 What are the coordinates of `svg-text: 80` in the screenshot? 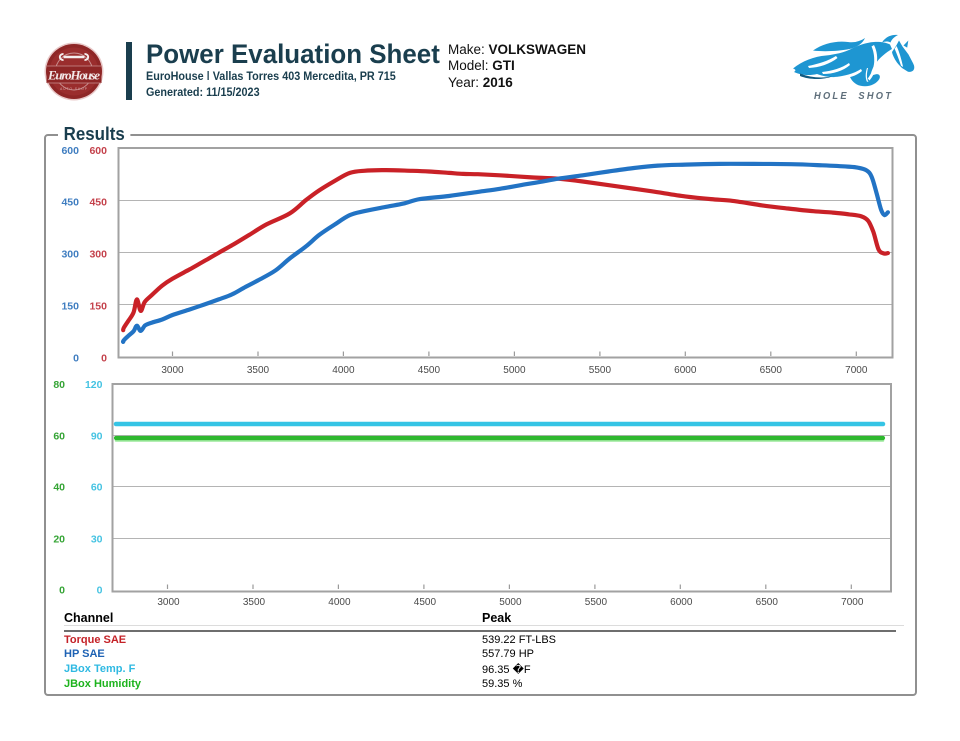 It's located at (59, 385).